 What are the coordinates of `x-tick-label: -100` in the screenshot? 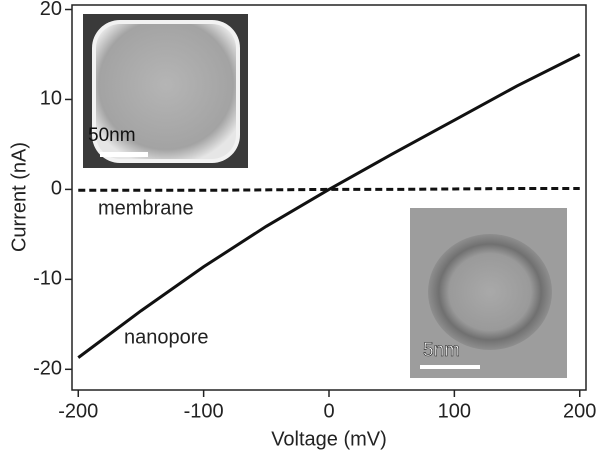 It's located at (204, 411).